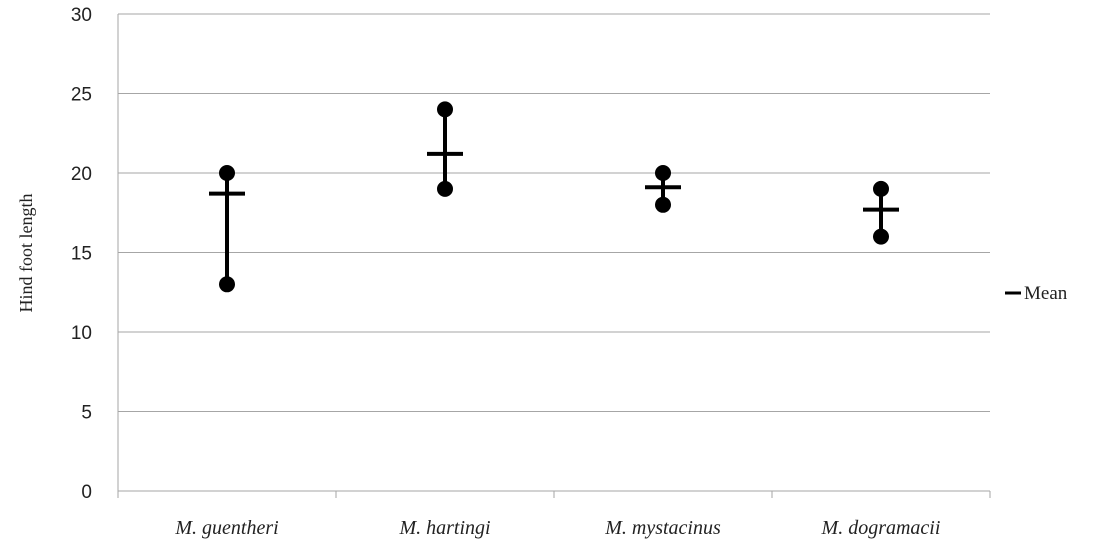 Image resolution: width=1101 pixels, height=545 pixels. I want to click on legend-mean-label: Mean, so click(1046, 293).